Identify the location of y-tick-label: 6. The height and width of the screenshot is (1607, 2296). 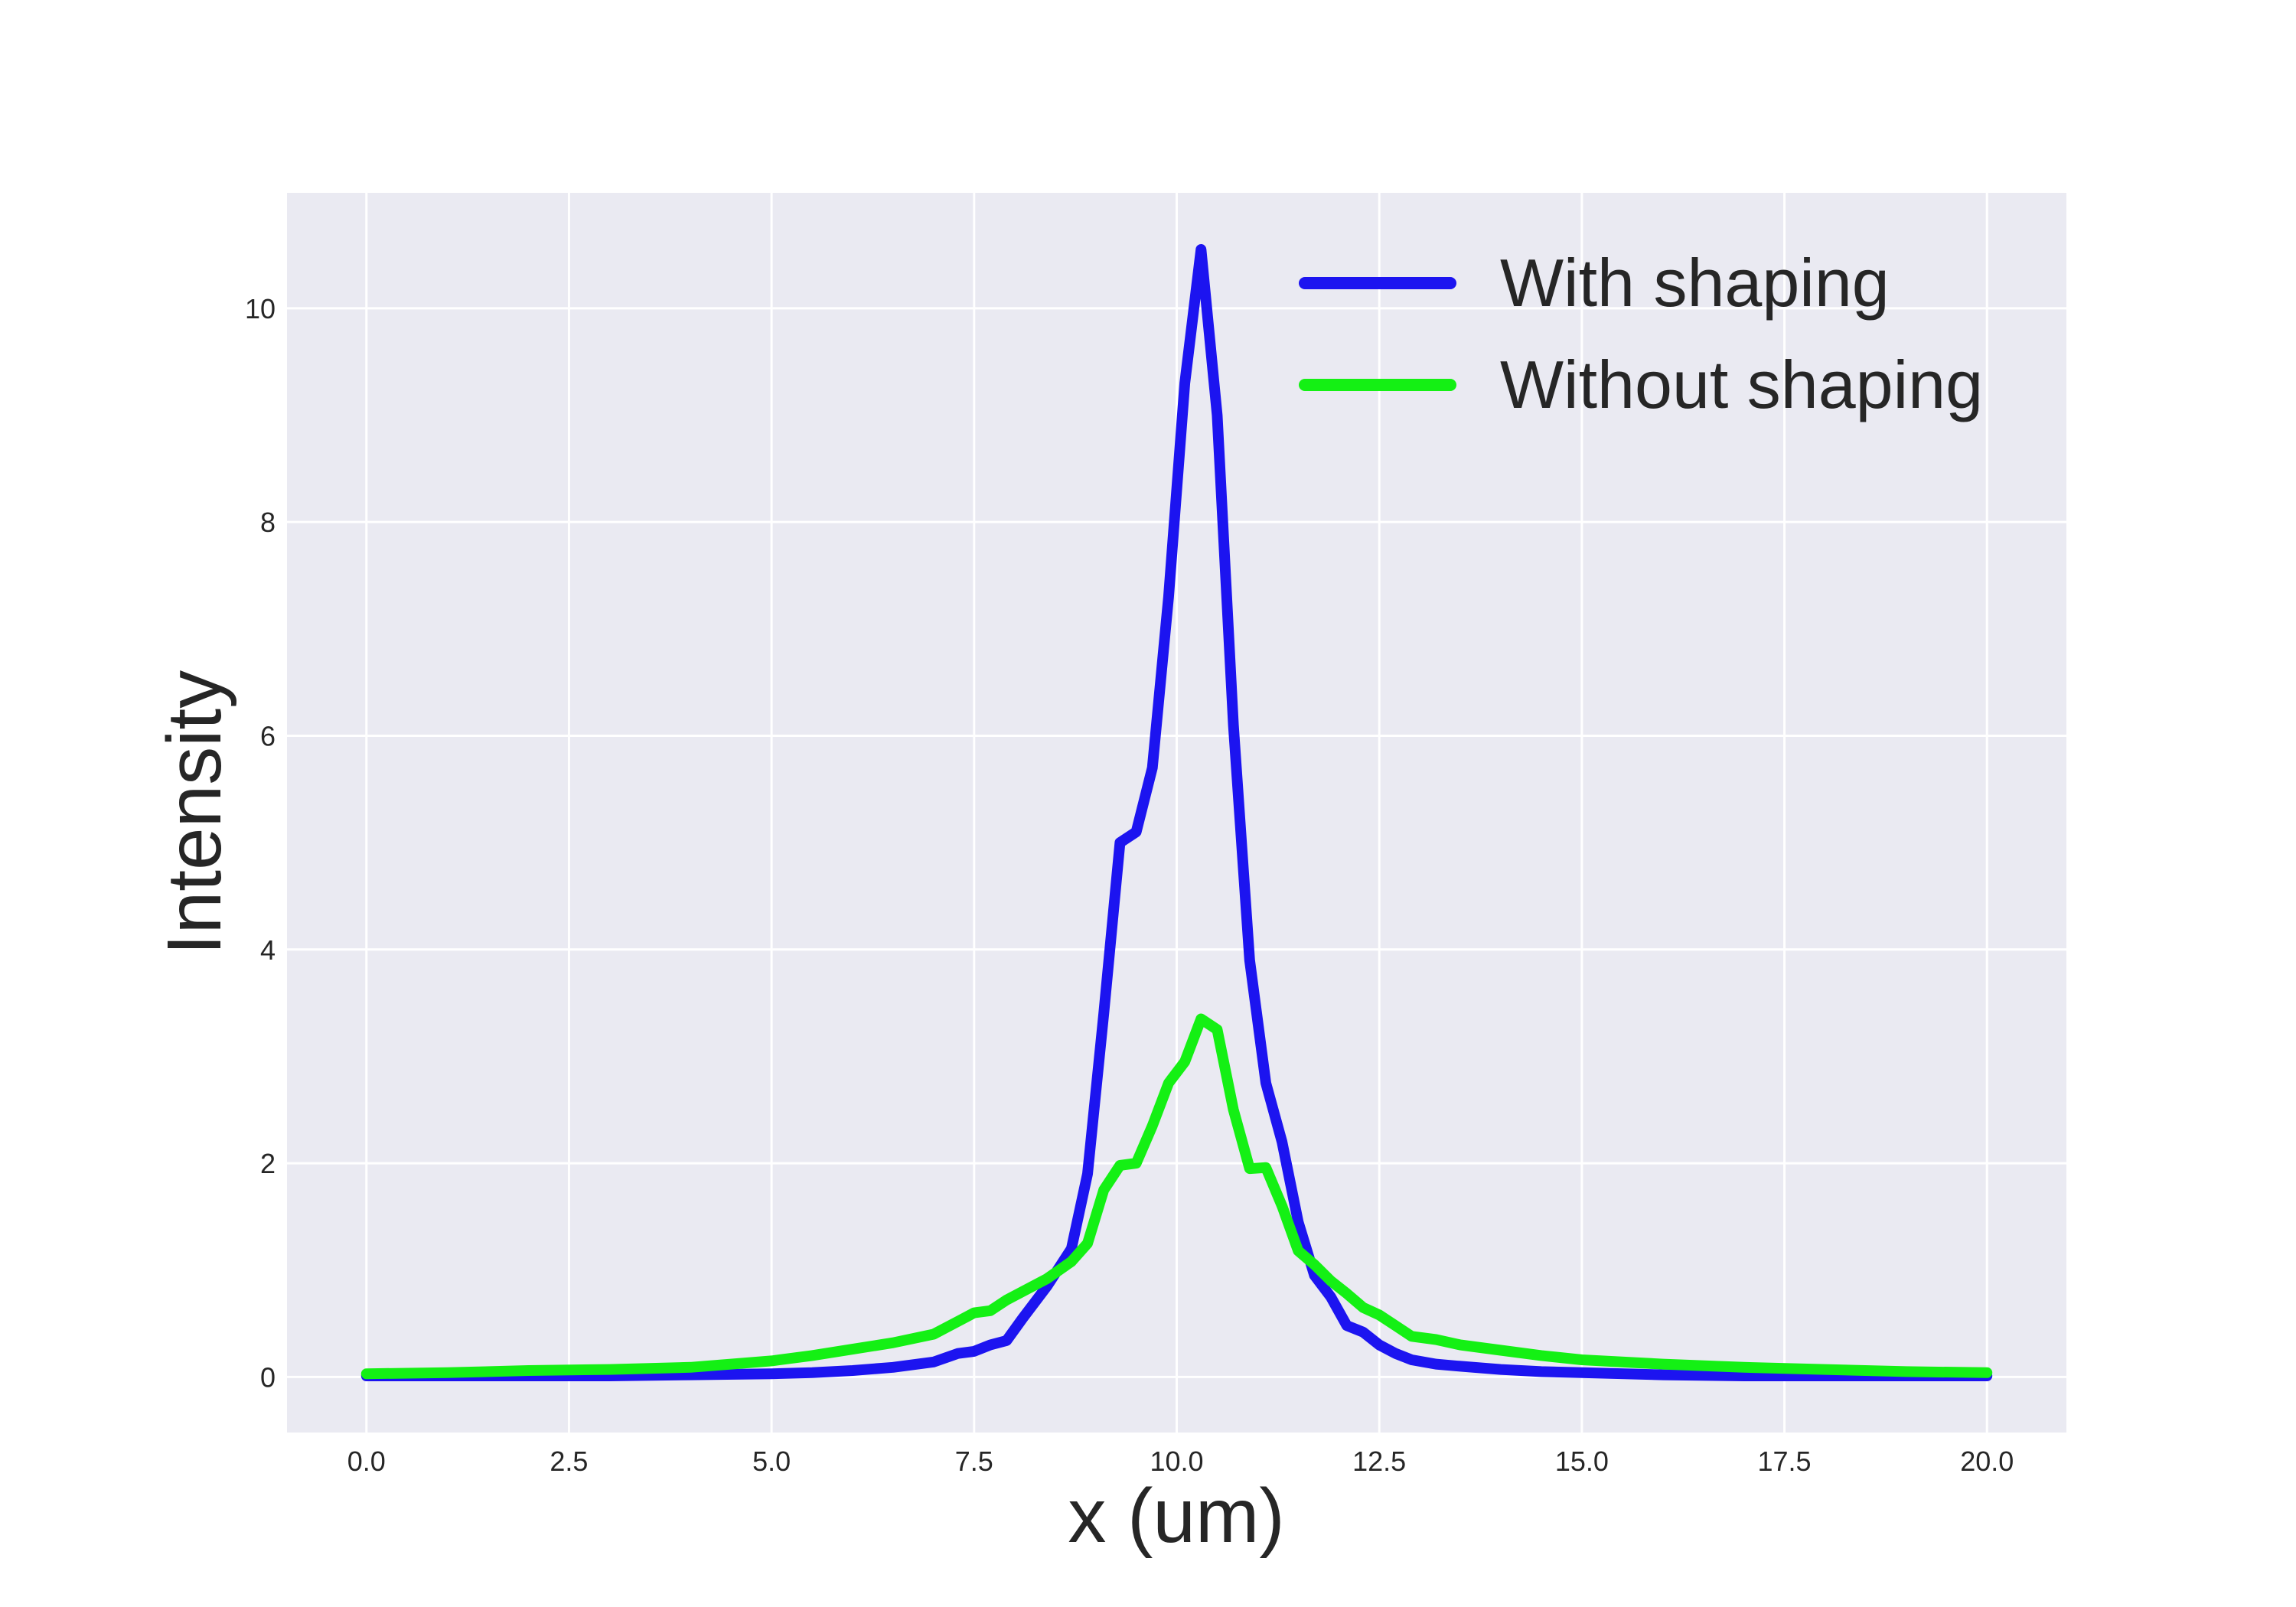
(268, 735).